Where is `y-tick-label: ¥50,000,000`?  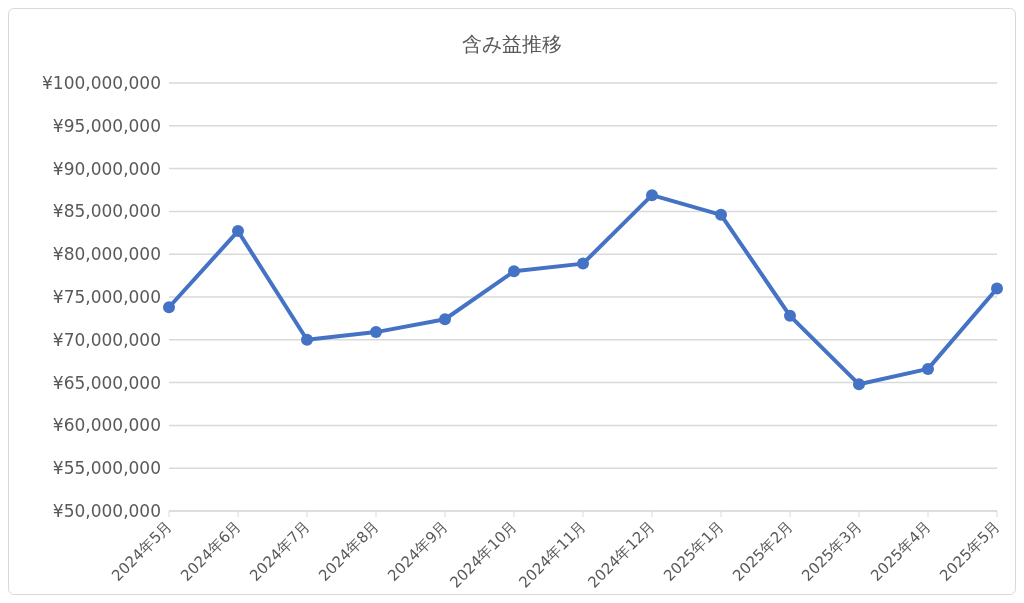
y-tick-label: ¥50,000,000 is located at coordinates (106, 511).